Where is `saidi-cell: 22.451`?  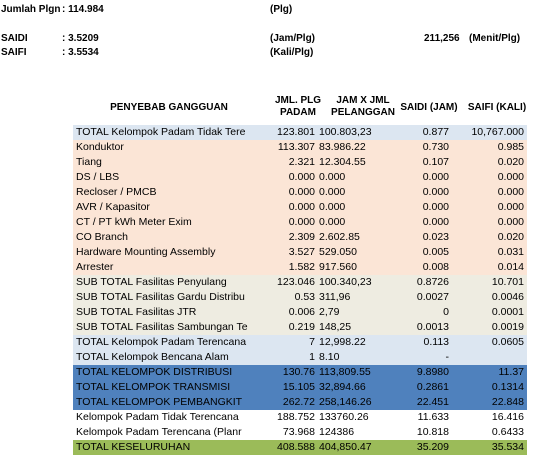 saidi-cell: 22.451 is located at coordinates (423, 402).